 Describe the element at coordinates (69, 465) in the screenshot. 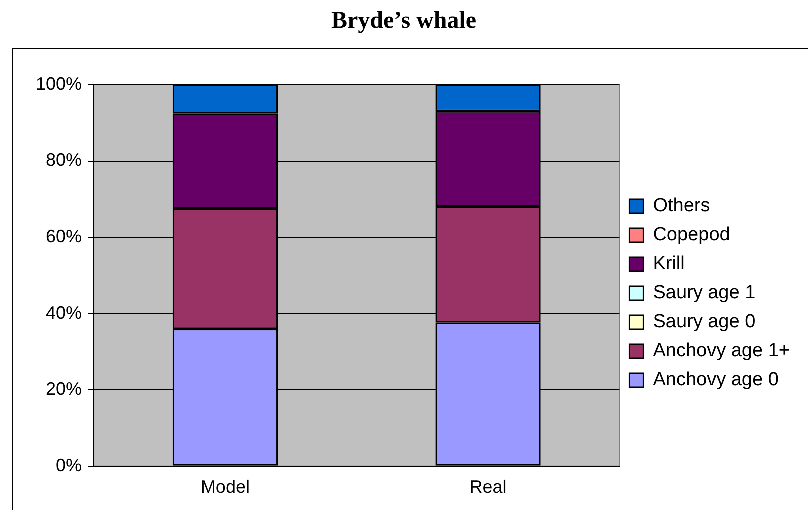

I see `y-tick-label: 0%` at that location.